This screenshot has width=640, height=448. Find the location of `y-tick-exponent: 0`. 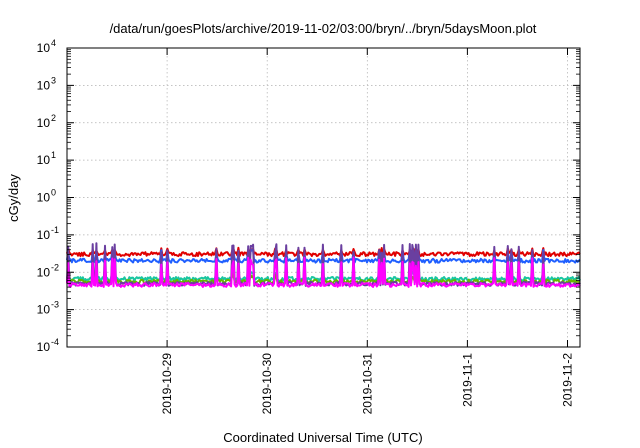

y-tick-exponent: 0 is located at coordinates (53, 193).